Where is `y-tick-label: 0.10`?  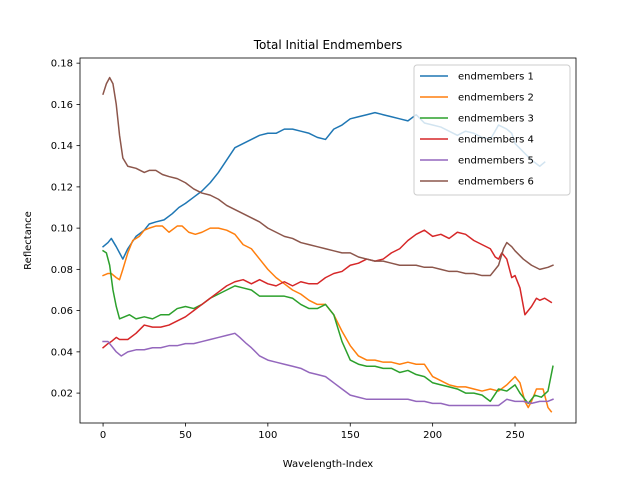
y-tick-label: 0.10 is located at coordinates (62, 229).